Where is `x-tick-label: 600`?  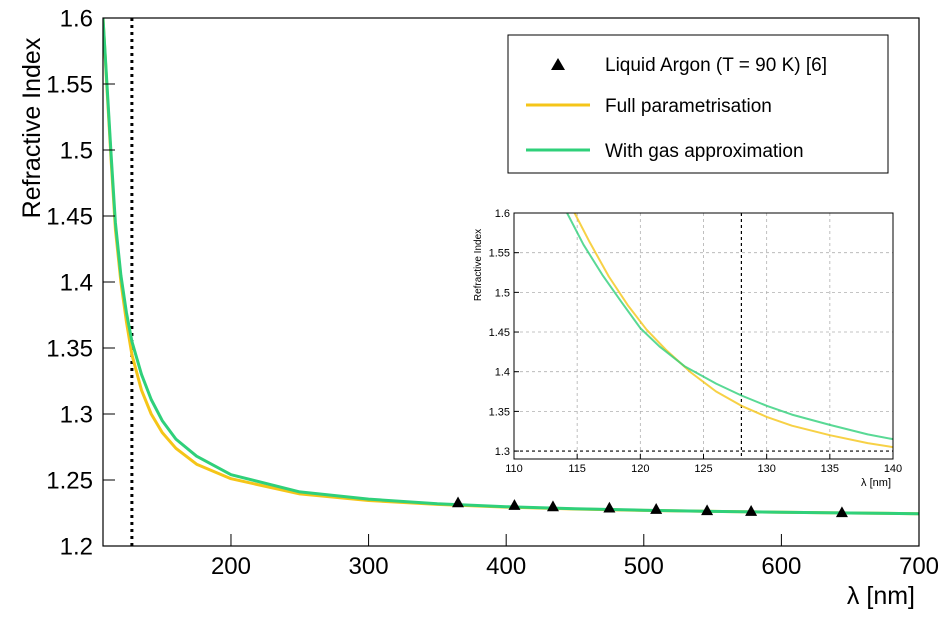 x-tick-label: 600 is located at coordinates (781, 566).